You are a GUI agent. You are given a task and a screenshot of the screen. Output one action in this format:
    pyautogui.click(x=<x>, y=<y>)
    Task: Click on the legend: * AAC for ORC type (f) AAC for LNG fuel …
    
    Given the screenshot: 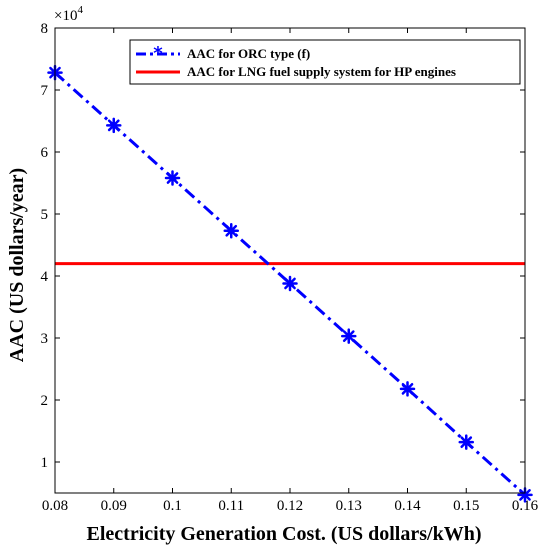 What is the action you would take?
    pyautogui.click(x=325, y=62)
    